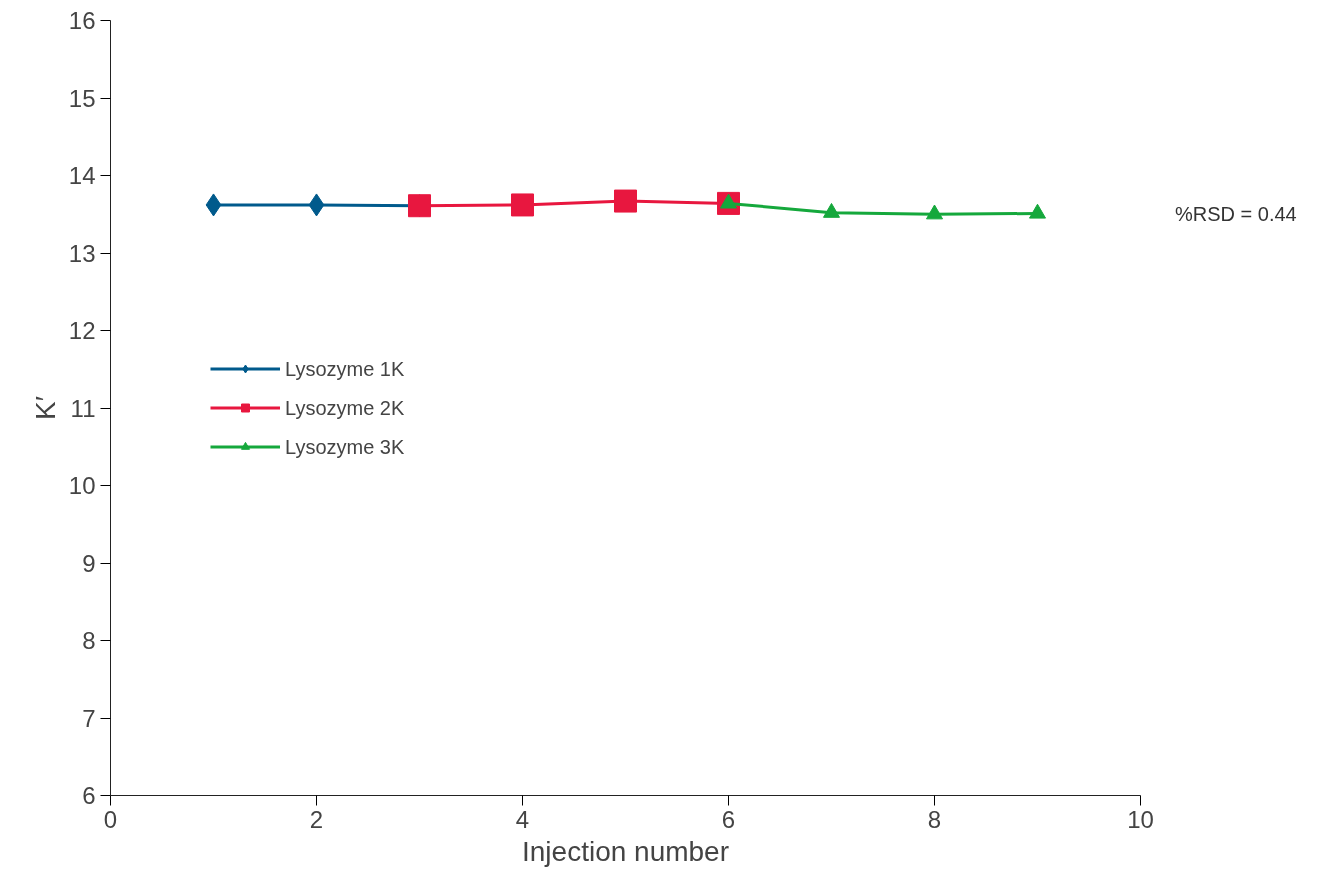 The image size is (1319, 892). I want to click on legend-label: Lysozyme 2K, so click(345, 407).